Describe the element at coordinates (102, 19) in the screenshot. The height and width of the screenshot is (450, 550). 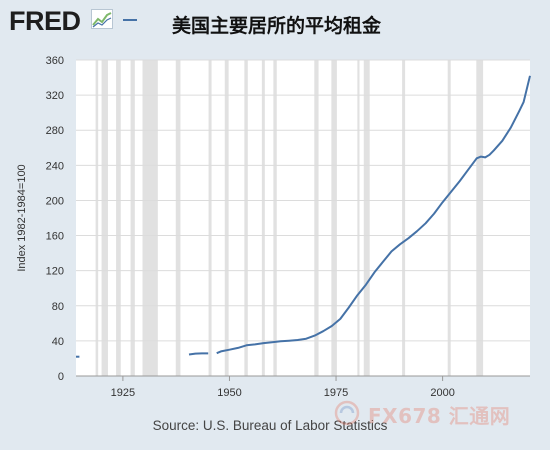
I see `line-chart-icon` at that location.